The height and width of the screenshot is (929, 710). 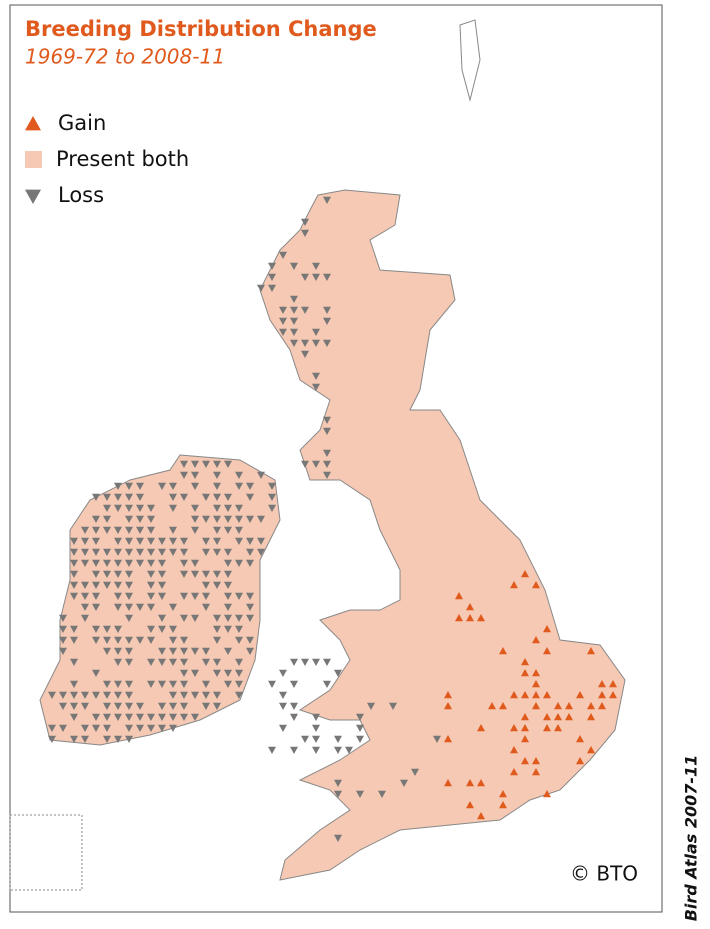 What do you see at coordinates (470, 60) in the screenshot?
I see `island` at bounding box center [470, 60].